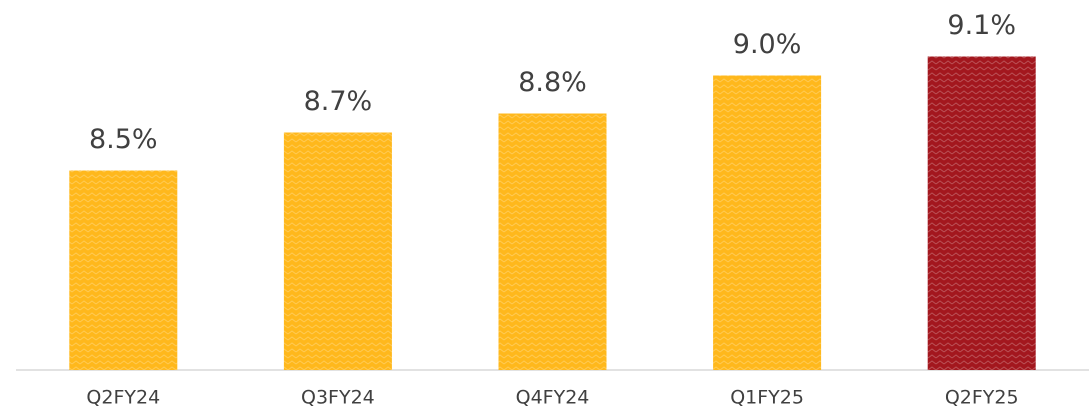 This screenshot has width=1089, height=415. What do you see at coordinates (982, 398) in the screenshot?
I see `x-tick-label: Q2FY25` at bounding box center [982, 398].